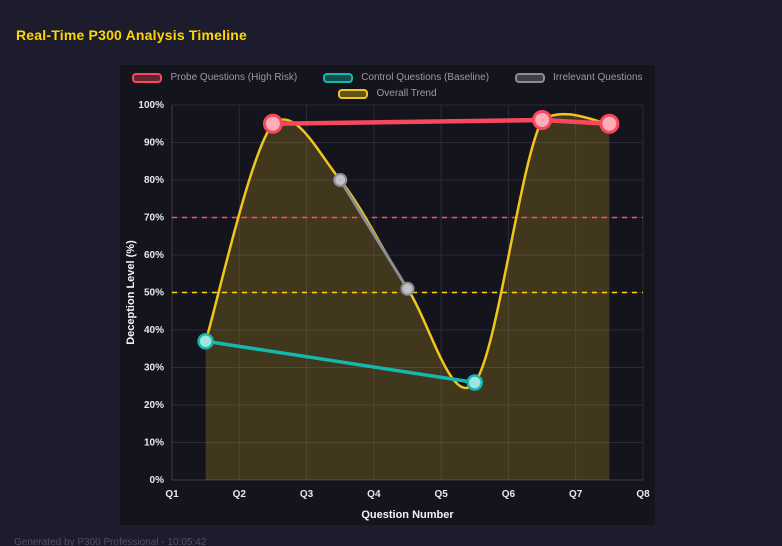 The height and width of the screenshot is (546, 782). Describe the element at coordinates (154, 293) in the screenshot. I see `y-tick-label: 50%` at that location.